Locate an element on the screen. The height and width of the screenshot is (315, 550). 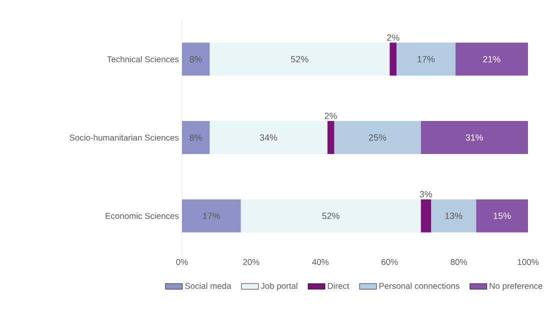
legend-label: Personal connections is located at coordinates (419, 285).